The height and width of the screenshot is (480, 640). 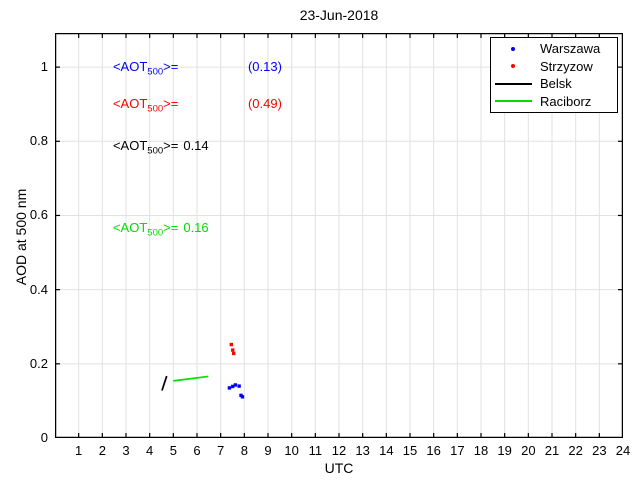 What do you see at coordinates (221, 450) in the screenshot?
I see `x-tick-label: 7` at bounding box center [221, 450].